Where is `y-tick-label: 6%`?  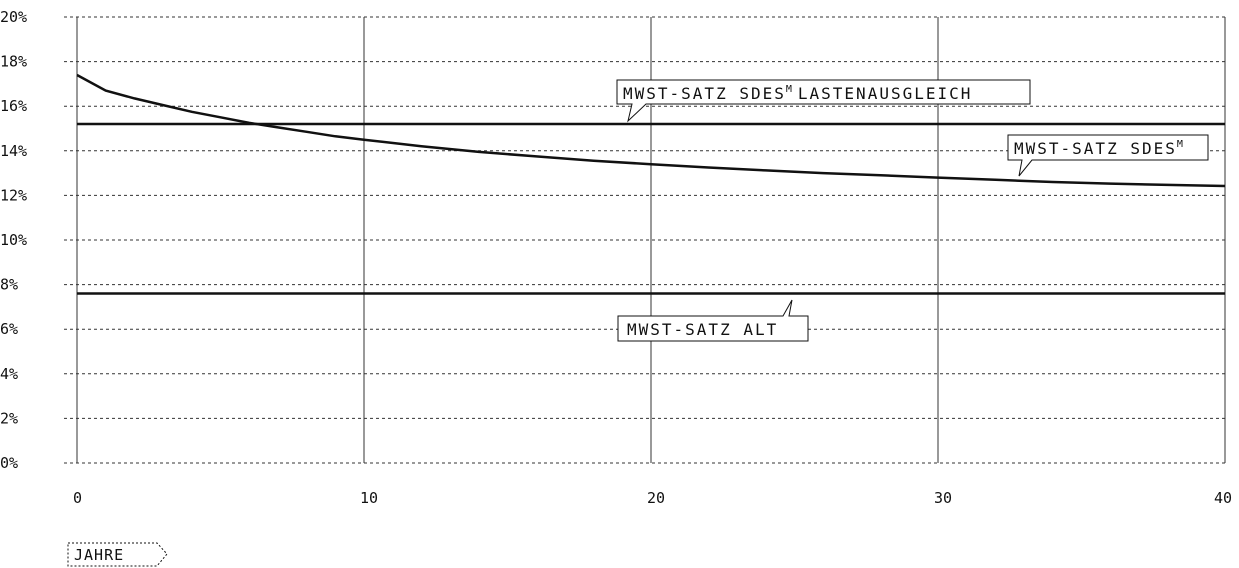 y-tick-label: 6% is located at coordinates (9, 329).